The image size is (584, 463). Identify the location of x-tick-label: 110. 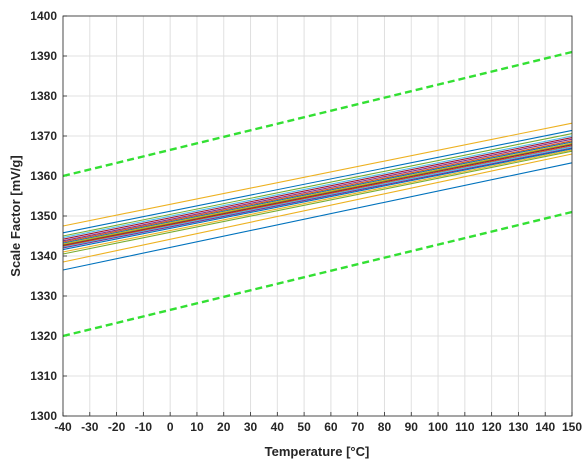
(465, 427).